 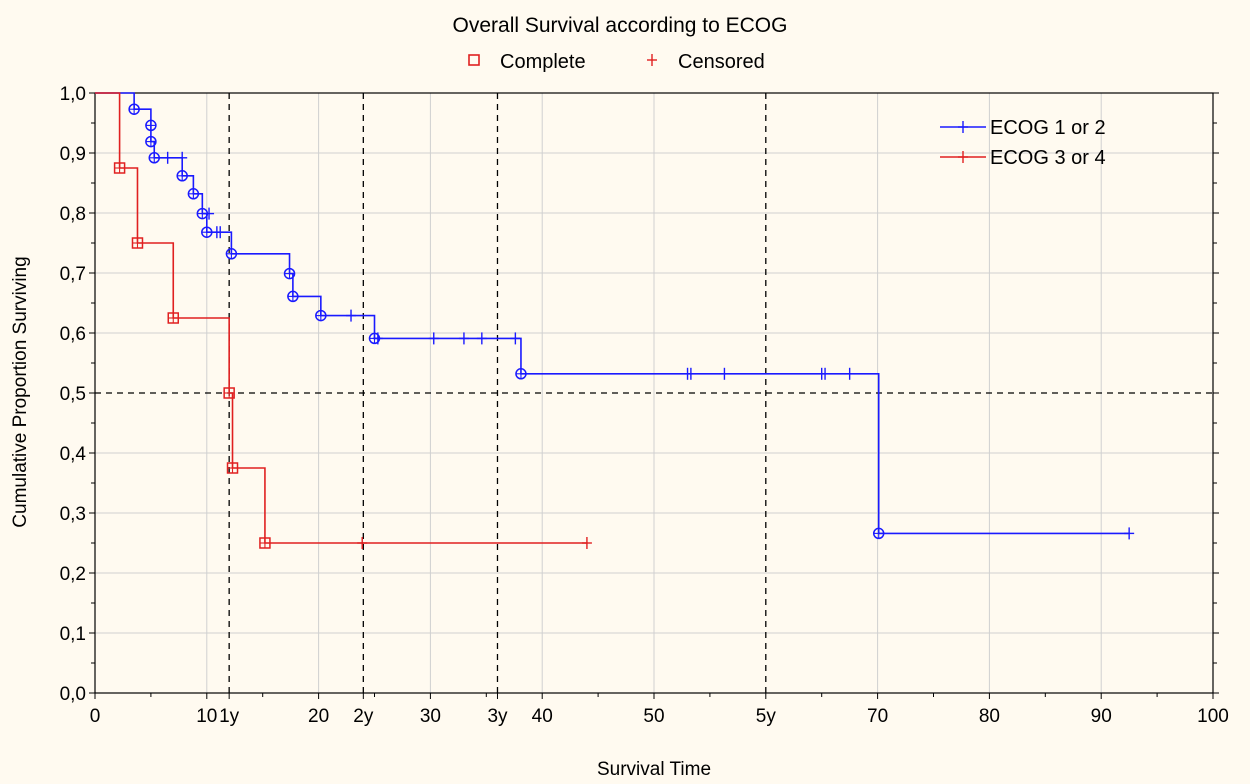 What do you see at coordinates (989, 716) in the screenshot?
I see `x-tick-label: 80` at bounding box center [989, 716].